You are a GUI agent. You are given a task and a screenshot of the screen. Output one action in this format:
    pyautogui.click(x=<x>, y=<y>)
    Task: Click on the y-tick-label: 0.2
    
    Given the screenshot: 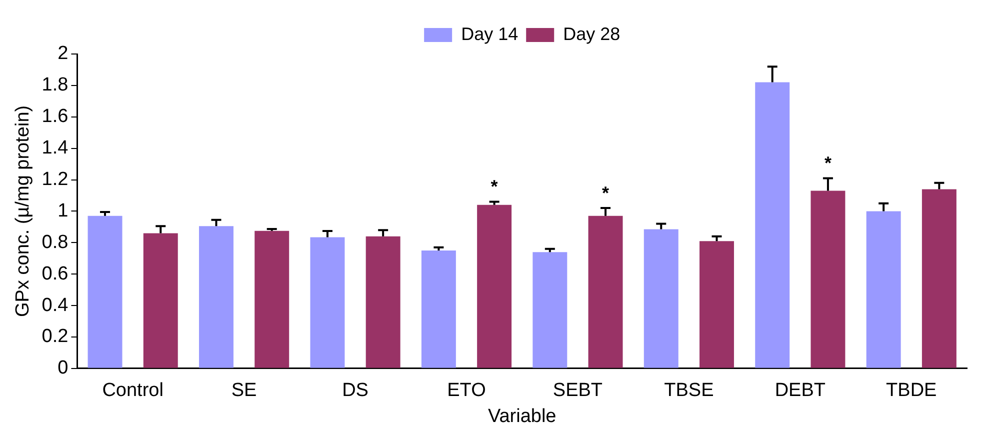 What is the action you would take?
    pyautogui.click(x=55, y=337)
    